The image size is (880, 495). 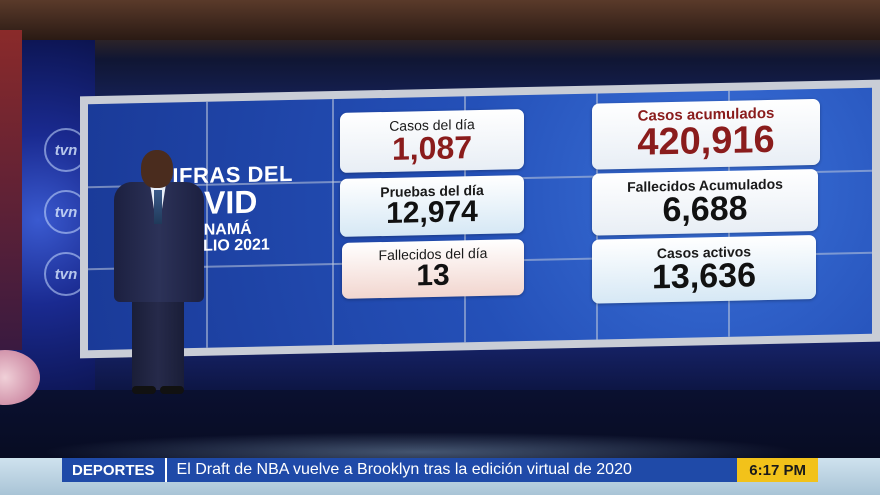 I want to click on screen-divider, so click(x=333, y=222).